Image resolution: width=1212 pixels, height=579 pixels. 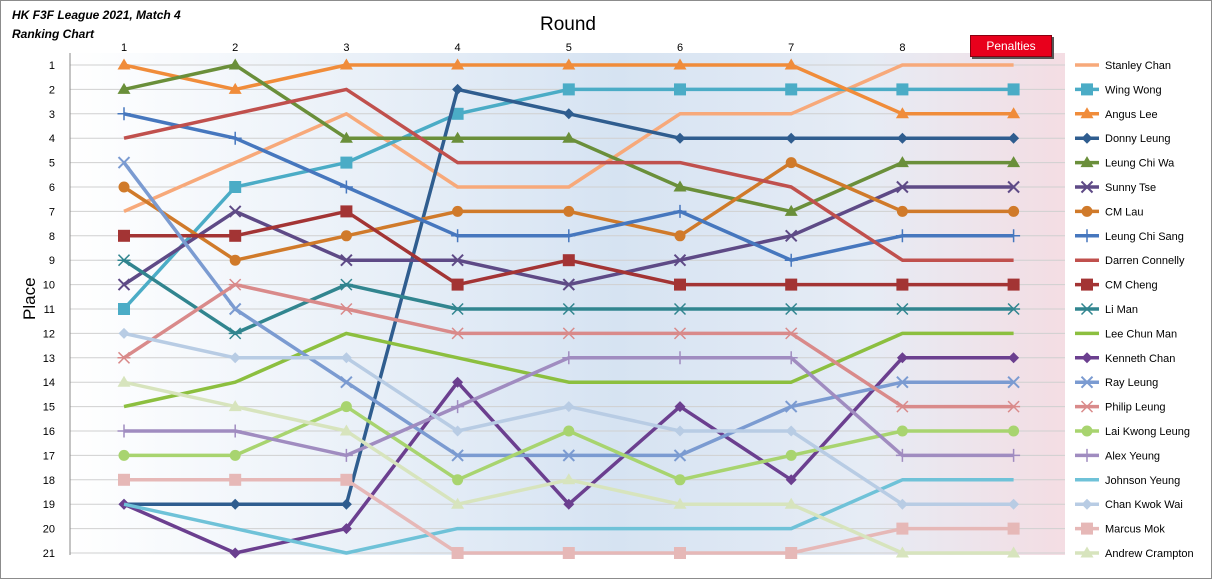 I want to click on x-tick-label: 6, so click(x=680, y=48).